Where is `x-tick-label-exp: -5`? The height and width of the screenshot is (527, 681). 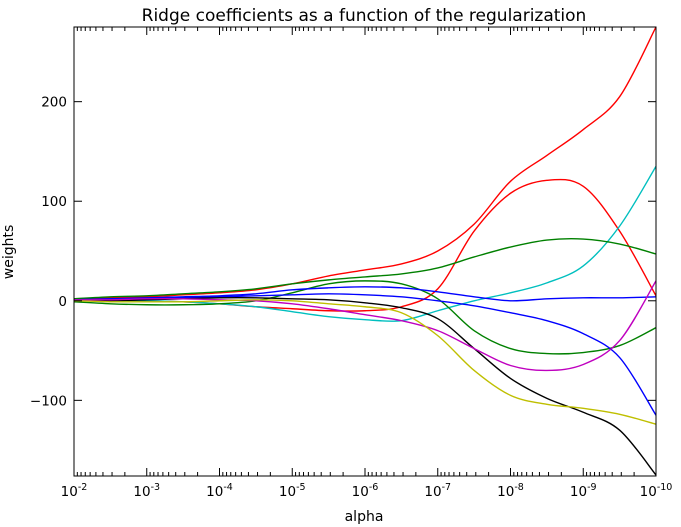
x-tick-label-exp: -5 is located at coordinates (300, 487).